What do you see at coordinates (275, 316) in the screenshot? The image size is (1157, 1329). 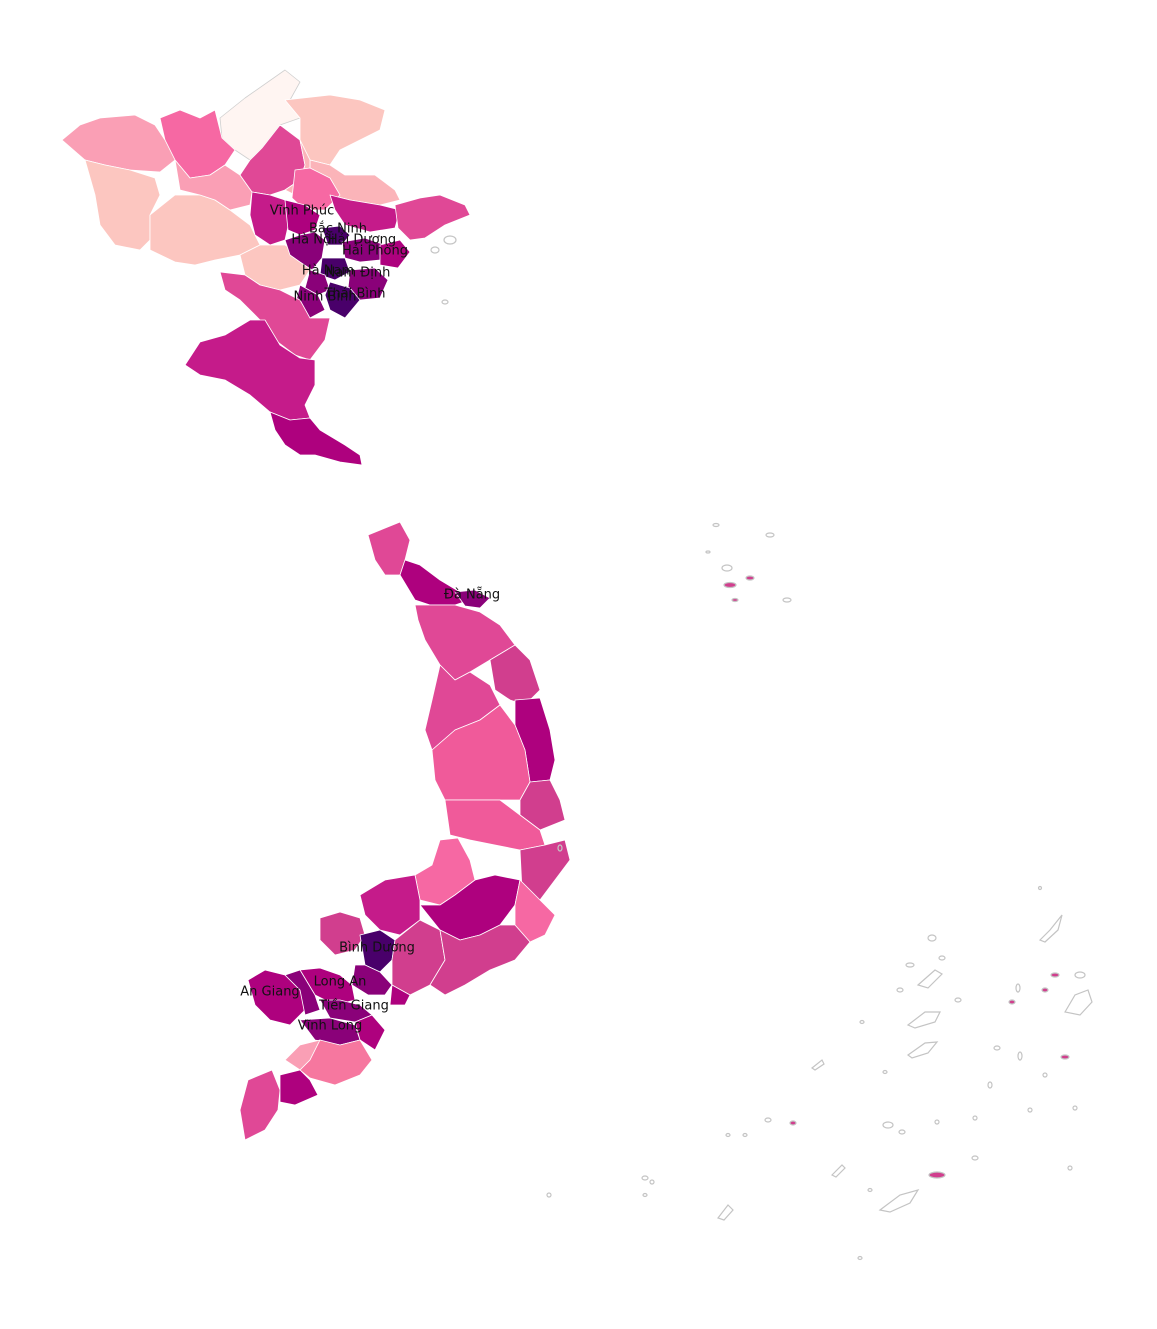 I see `province-thanh-hoa` at bounding box center [275, 316].